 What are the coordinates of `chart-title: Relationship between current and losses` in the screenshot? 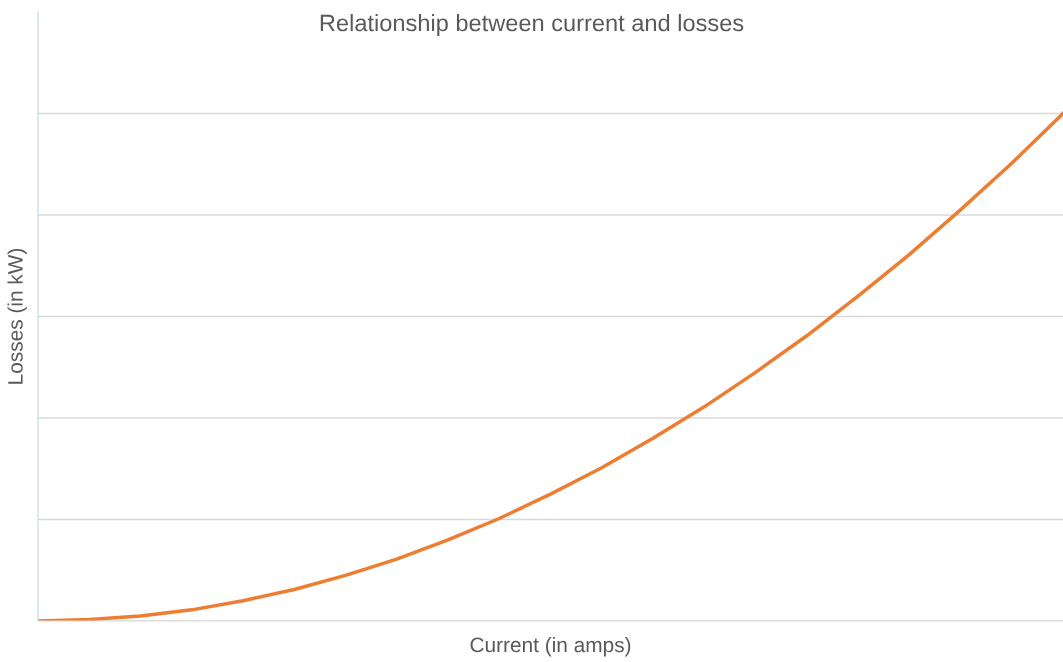 It's located at (532, 25).